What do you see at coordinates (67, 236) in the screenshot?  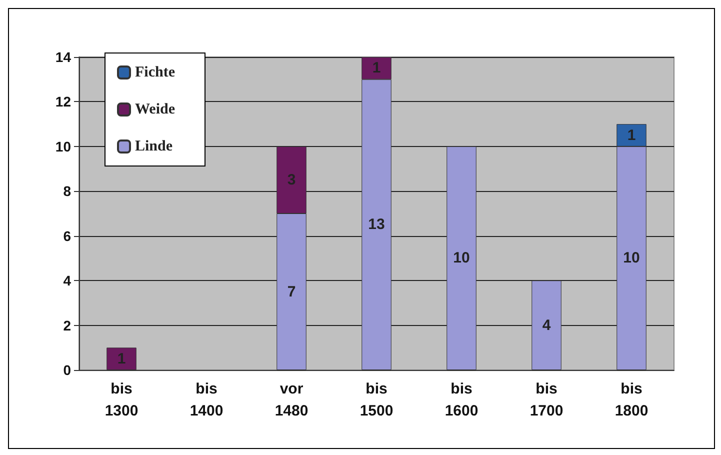 I see `y-tick-label: 6` at bounding box center [67, 236].